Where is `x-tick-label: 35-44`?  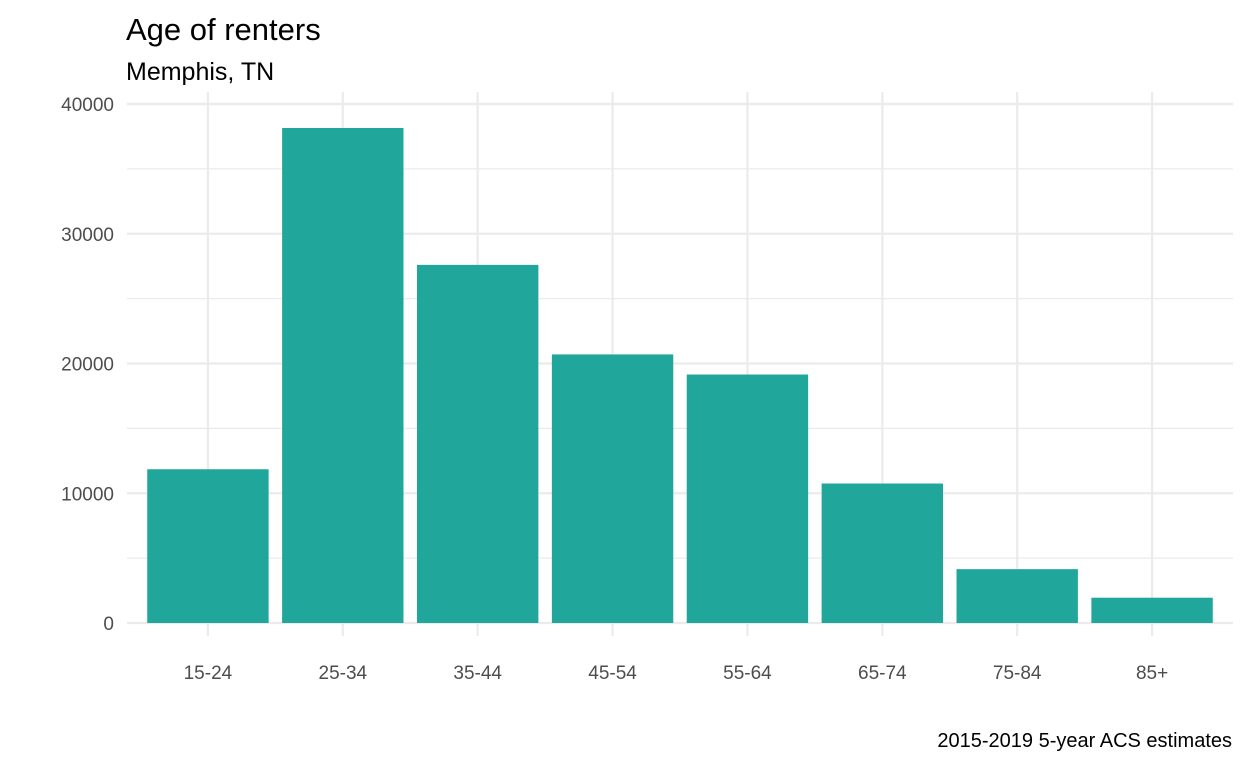
x-tick-label: 35-44 is located at coordinates (477, 673).